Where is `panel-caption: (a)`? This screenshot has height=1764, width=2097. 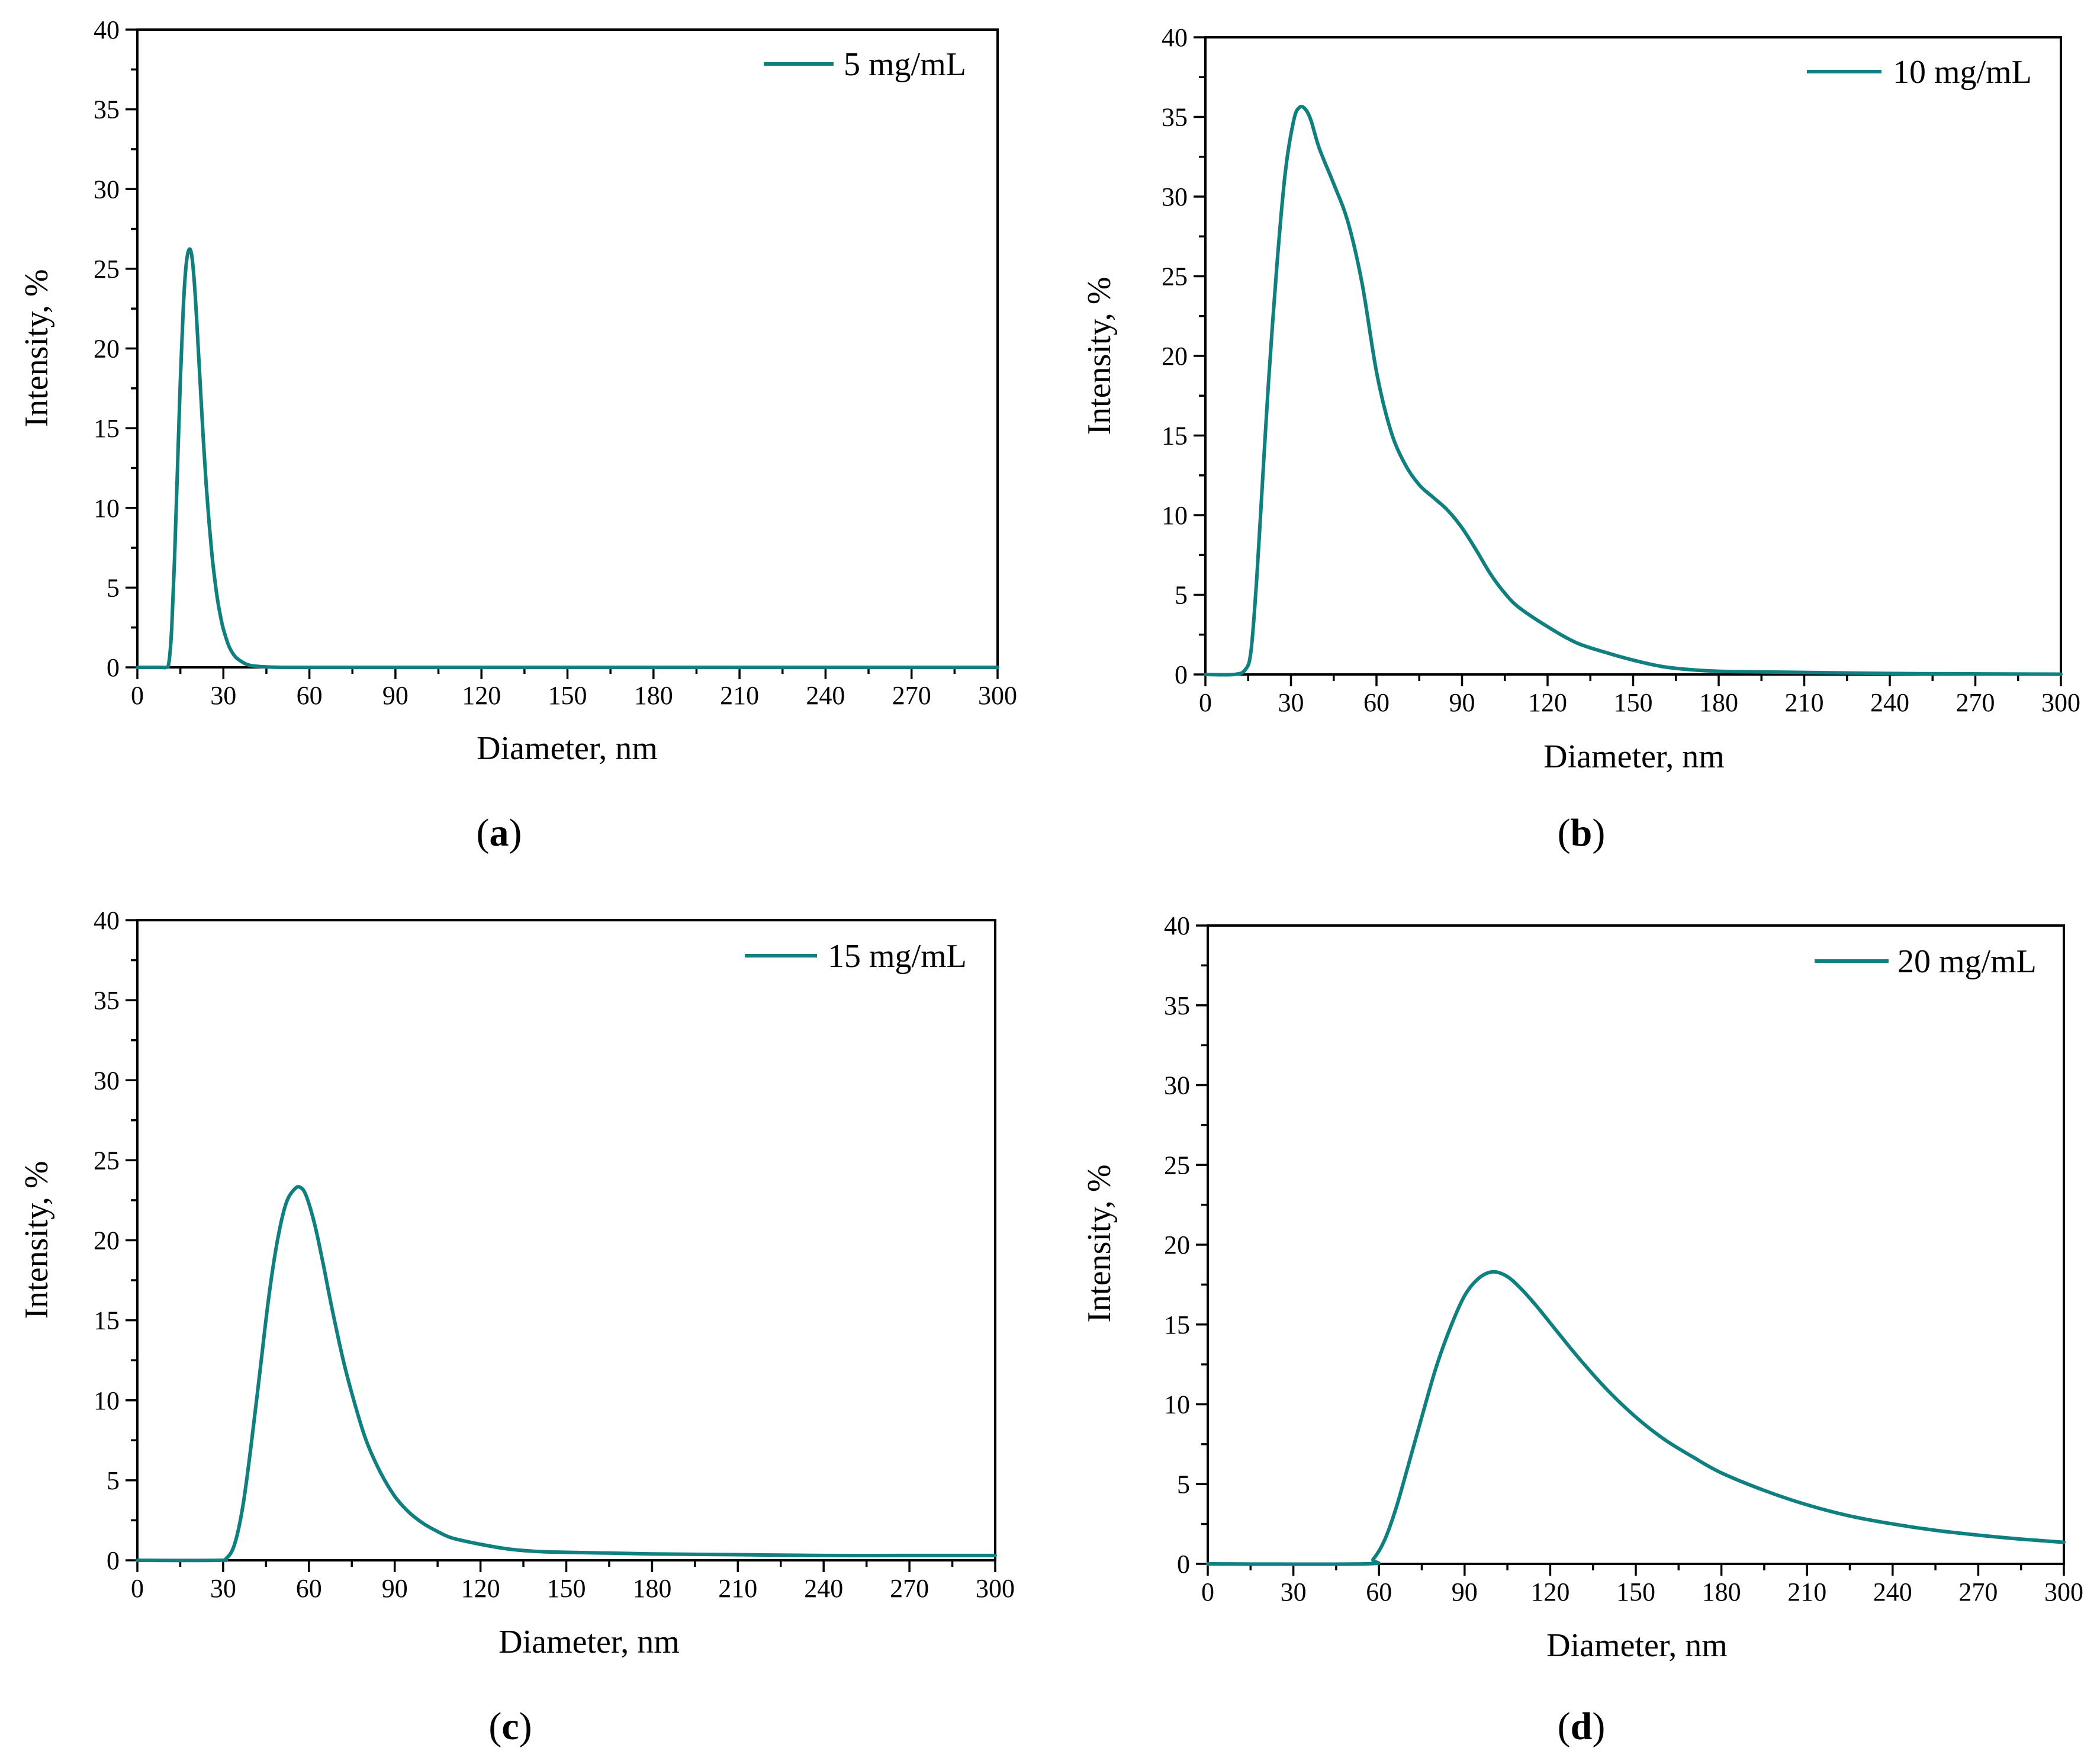 panel-caption: (a) is located at coordinates (500, 832).